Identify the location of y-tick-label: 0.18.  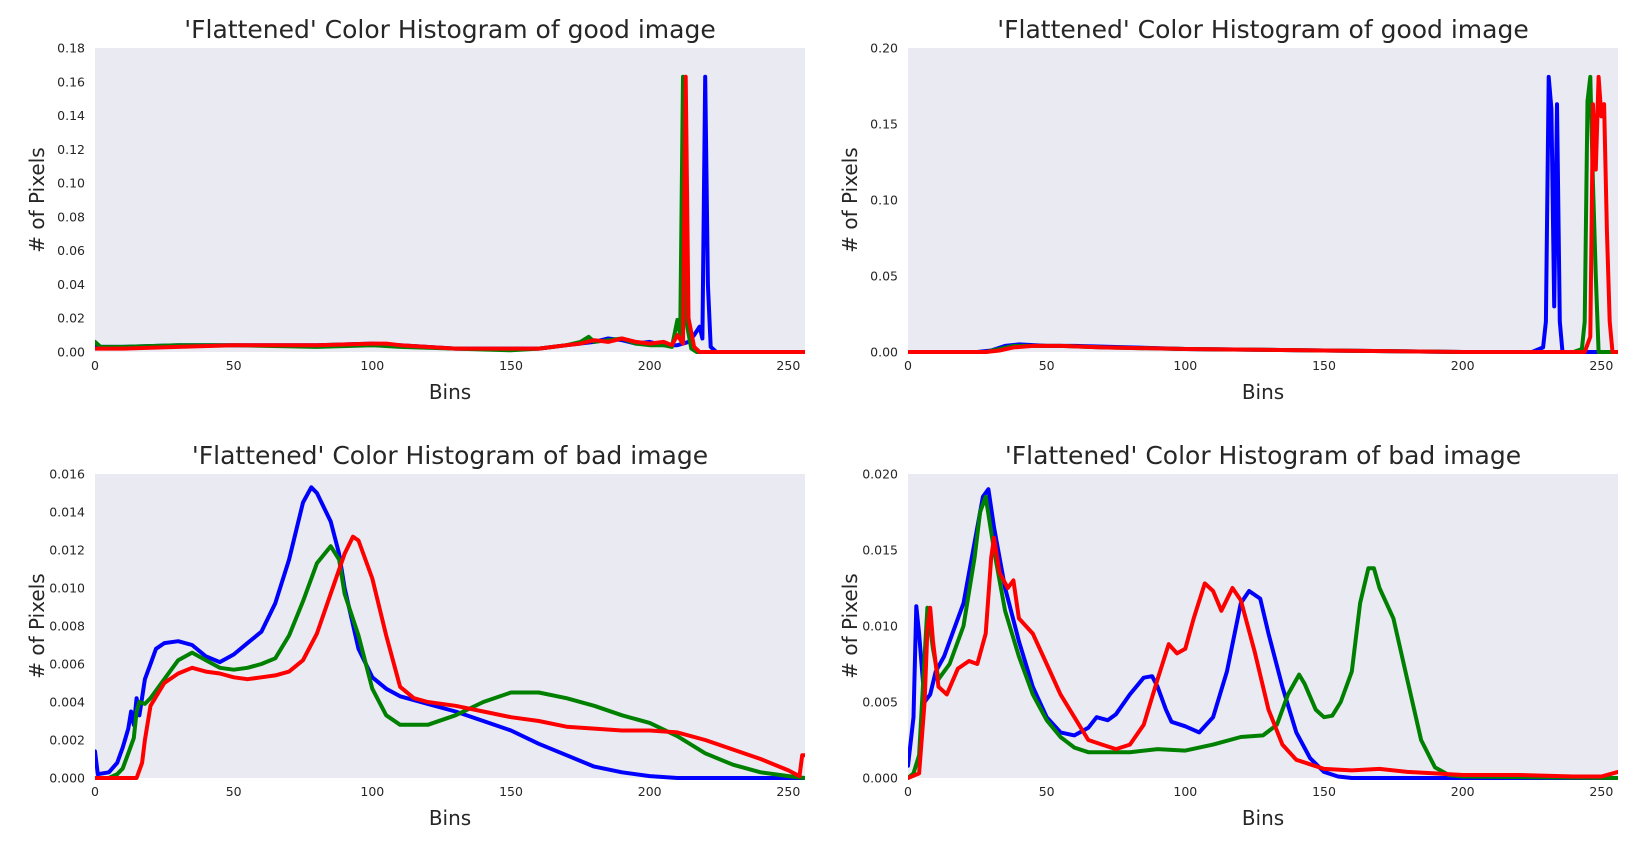
(71, 48).